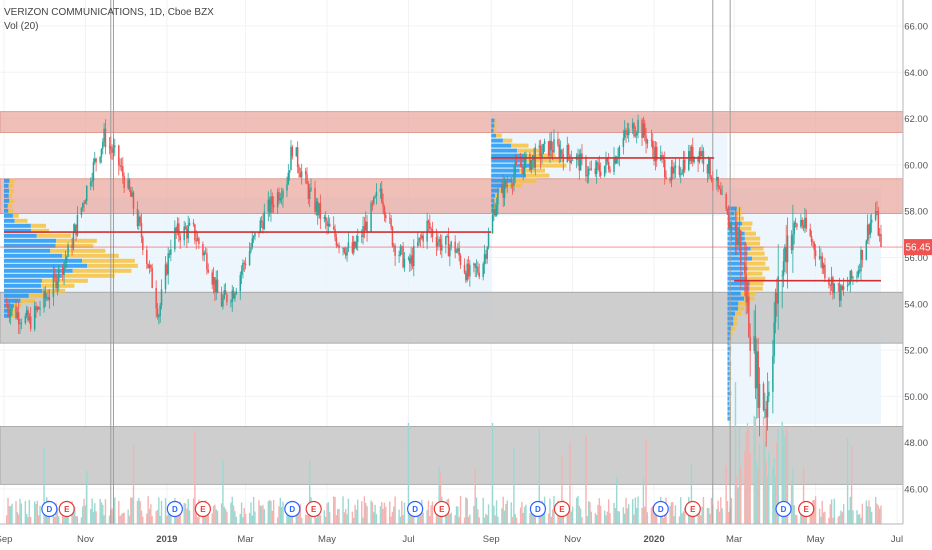  I want to click on dividend-badge, so click(174, 509).